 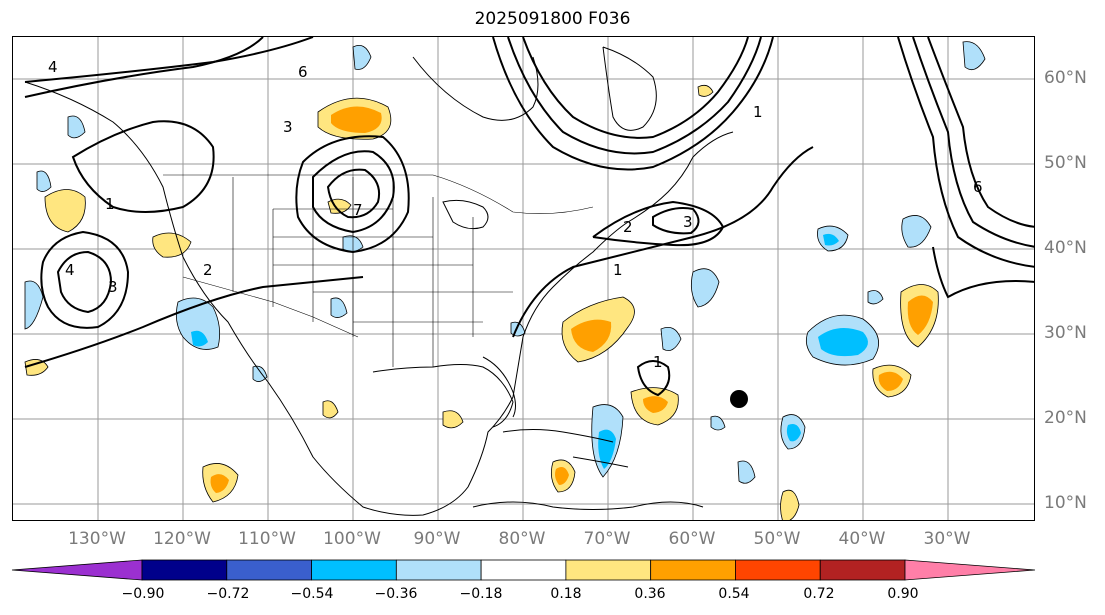 I want to click on state-lines, so click(x=372, y=272).